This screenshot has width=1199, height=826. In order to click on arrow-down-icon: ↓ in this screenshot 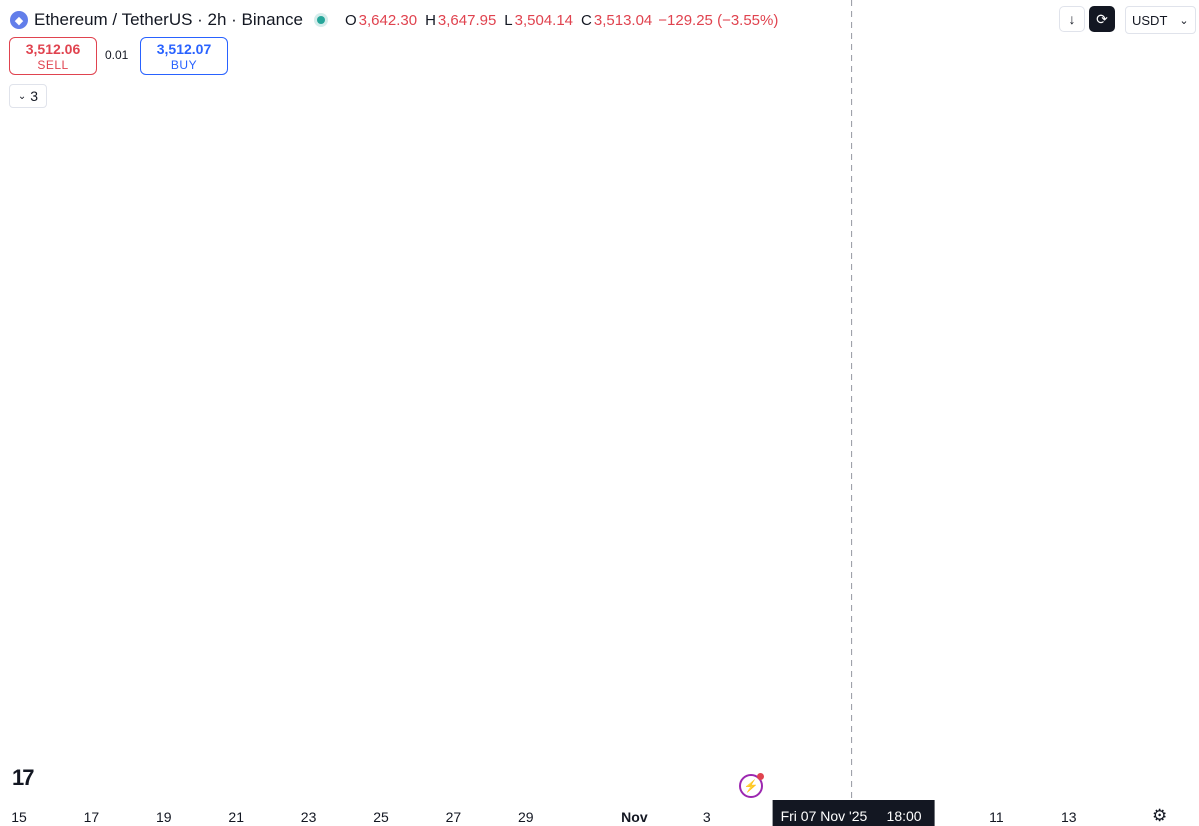, I will do `click(1072, 19)`.